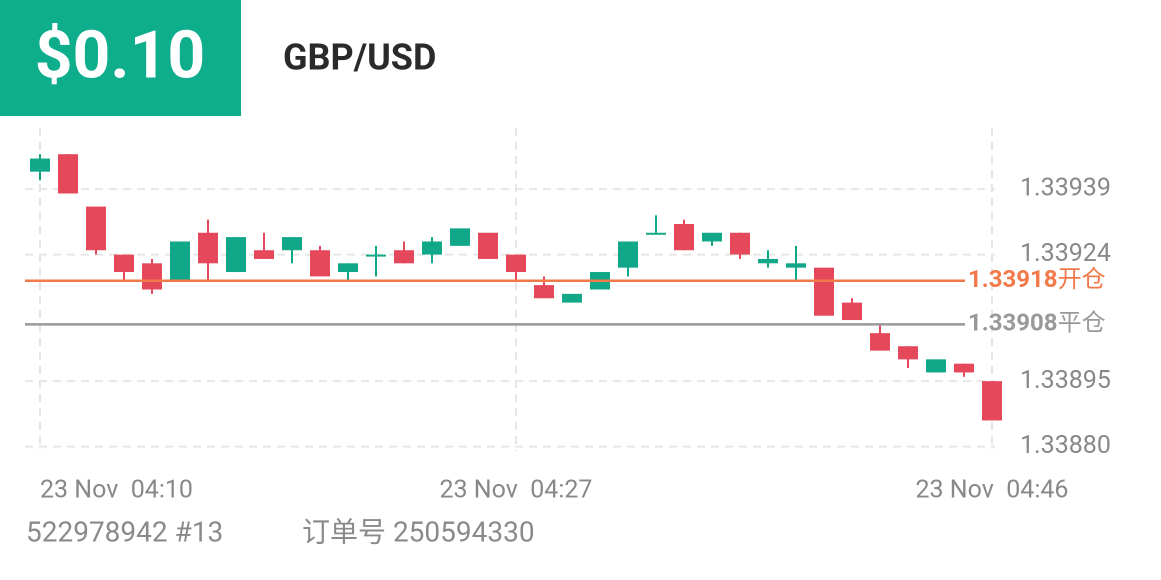 This screenshot has height=580, width=1161. I want to click on amount: $0.10, so click(120, 55).